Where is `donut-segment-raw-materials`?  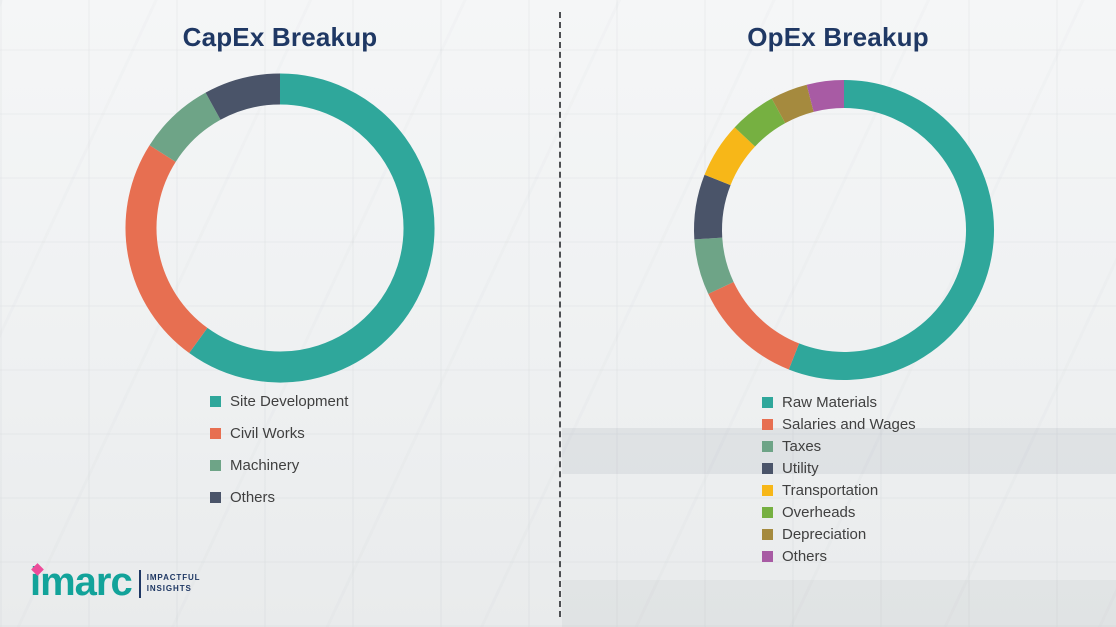
donut-segment-raw-materials is located at coordinates (891, 230).